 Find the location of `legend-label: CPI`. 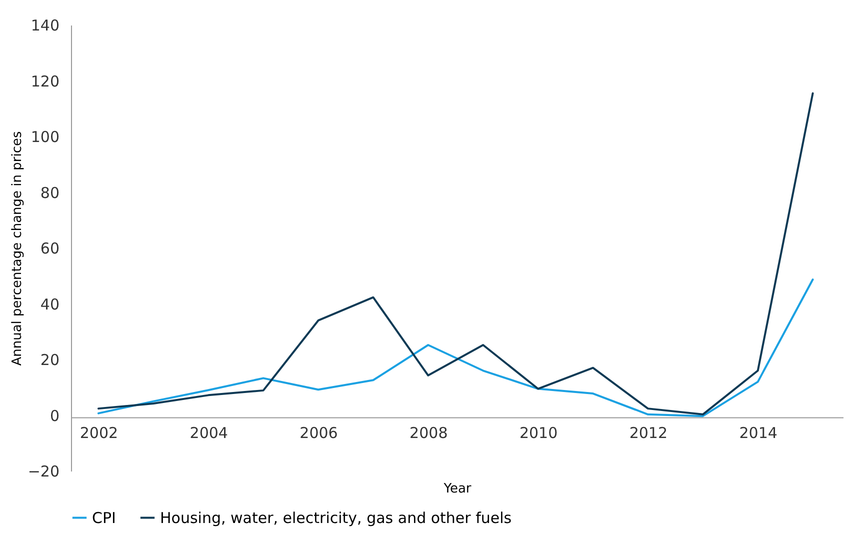

legend-label: CPI is located at coordinates (104, 517).